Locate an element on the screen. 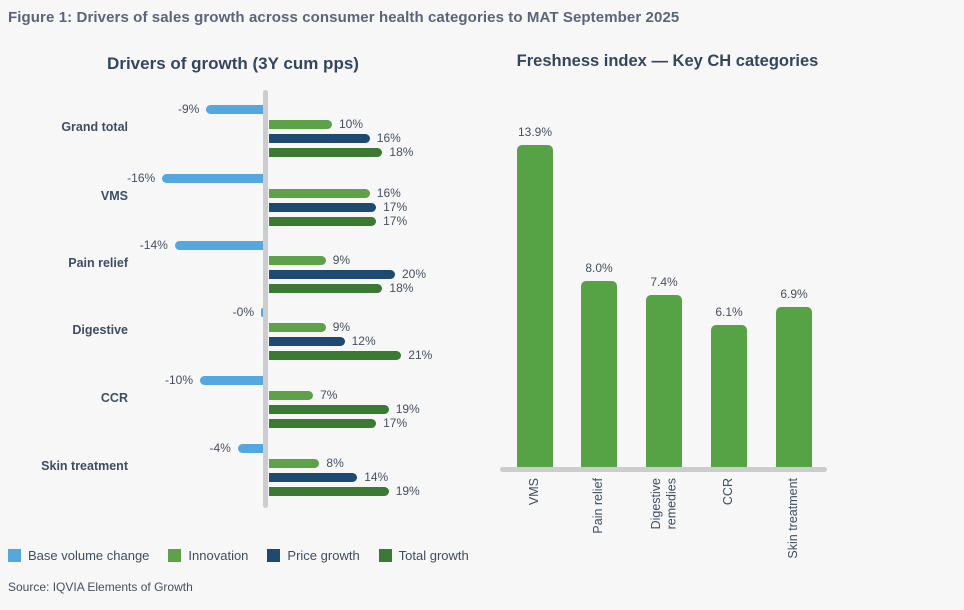 The height and width of the screenshot is (610, 964). bar-value-label: -9% is located at coordinates (188, 108).